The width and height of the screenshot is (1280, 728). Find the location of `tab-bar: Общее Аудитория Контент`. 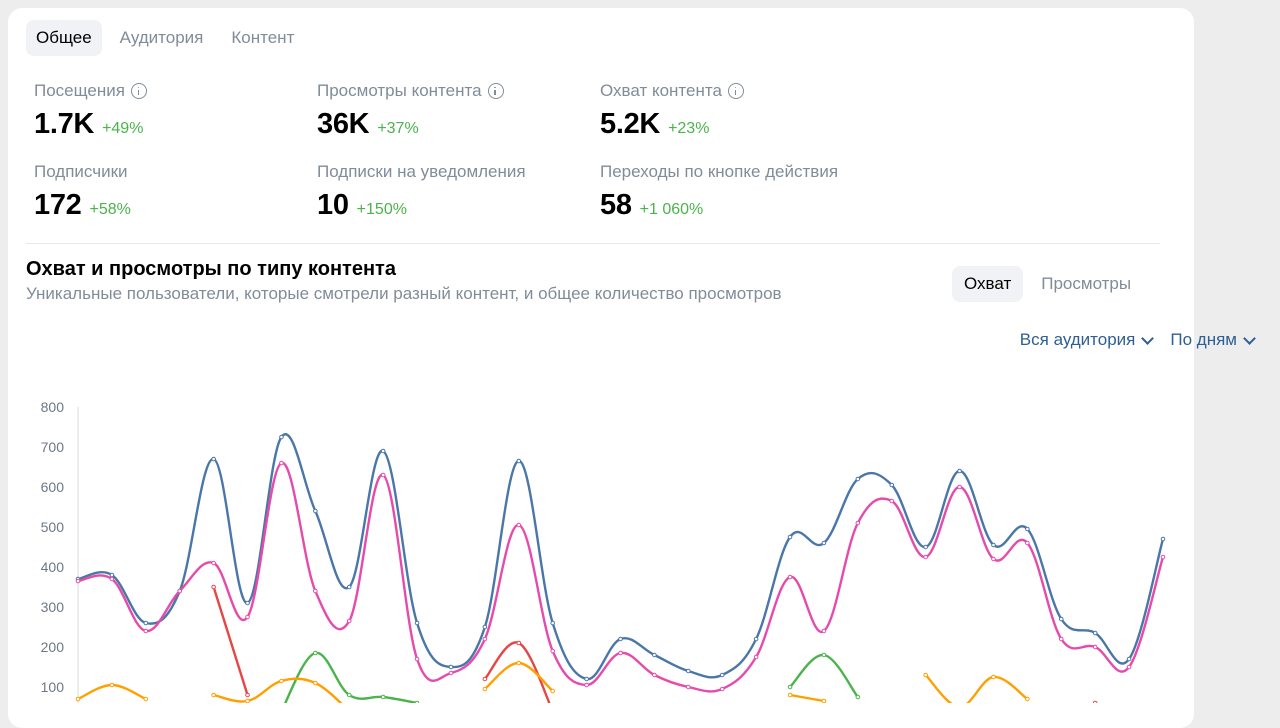

tab-bar: Общее Аудитория Контент is located at coordinates (165, 38).